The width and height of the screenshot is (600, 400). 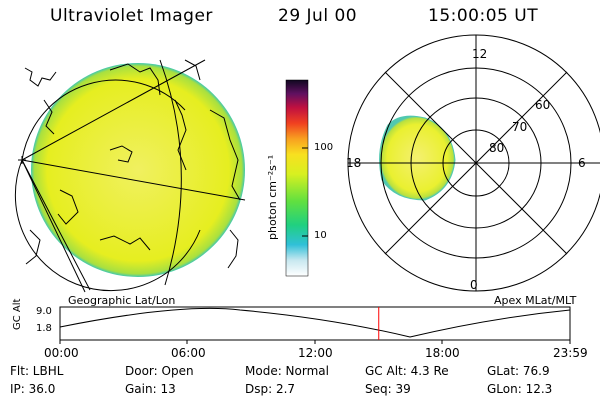 I want to click on timeline-xtick-2359: 23:59, so click(x=570, y=353).